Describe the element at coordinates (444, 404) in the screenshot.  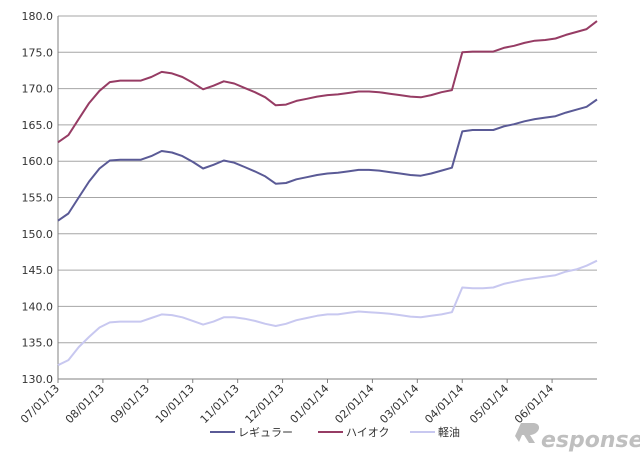
I see `x-tick-label: 04/01/14` at that location.